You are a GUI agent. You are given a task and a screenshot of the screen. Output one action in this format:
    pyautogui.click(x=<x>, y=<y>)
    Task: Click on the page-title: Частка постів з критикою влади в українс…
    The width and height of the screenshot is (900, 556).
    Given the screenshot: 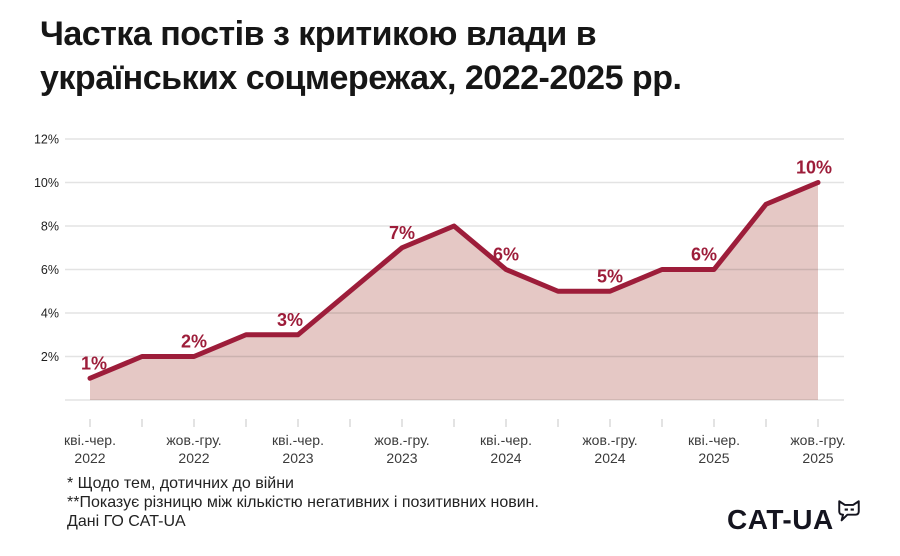 What is the action you would take?
    pyautogui.click(x=361, y=56)
    